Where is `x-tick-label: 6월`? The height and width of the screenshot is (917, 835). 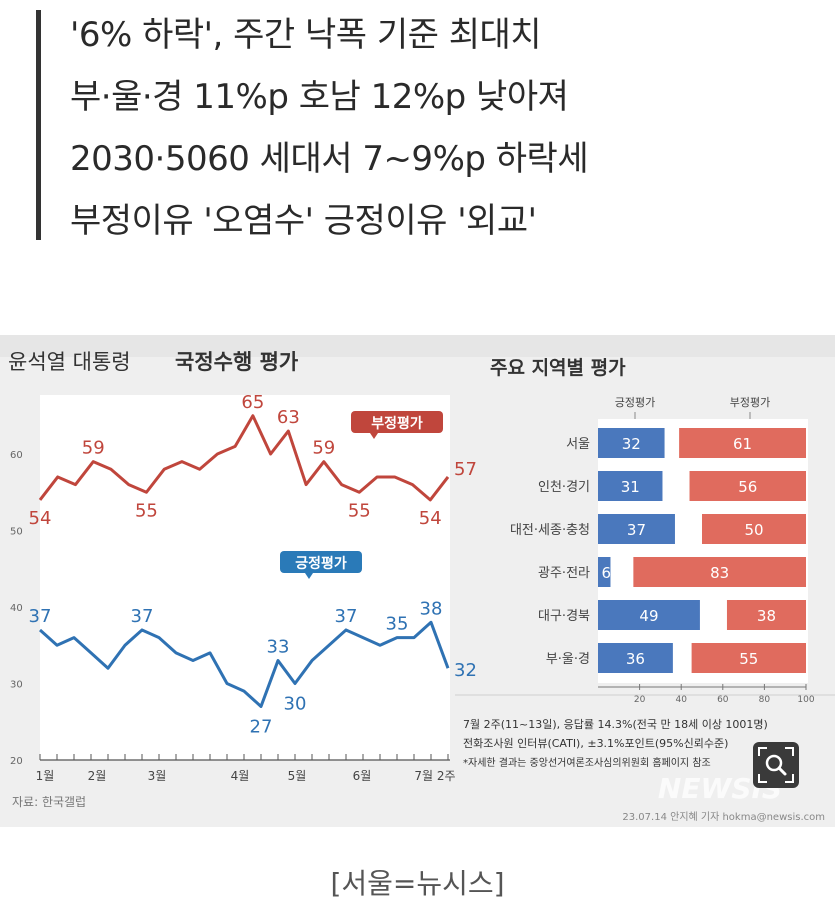 x-tick-label: 6월 is located at coordinates (362, 776).